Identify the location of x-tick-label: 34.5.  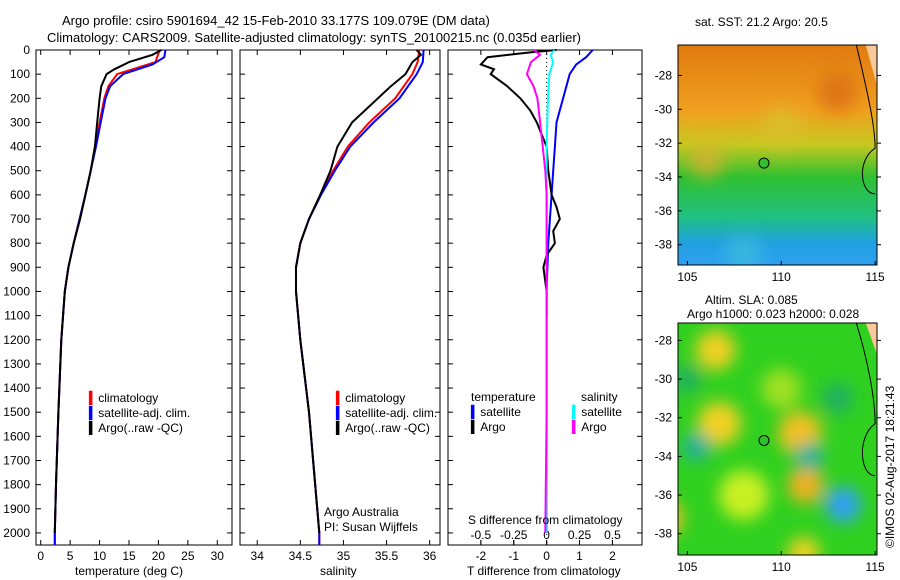
(301, 556).